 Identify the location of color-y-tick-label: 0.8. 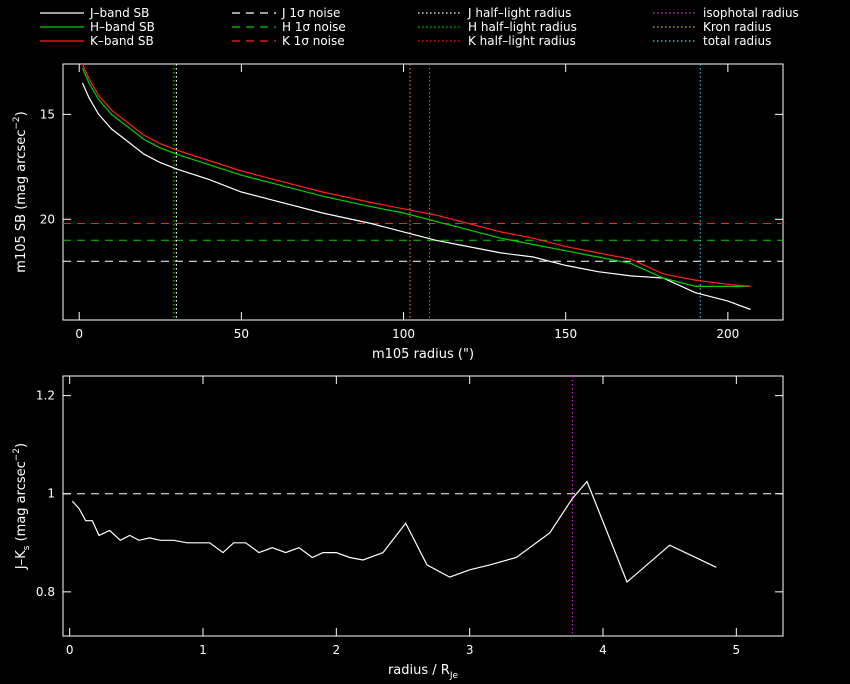
(45, 592).